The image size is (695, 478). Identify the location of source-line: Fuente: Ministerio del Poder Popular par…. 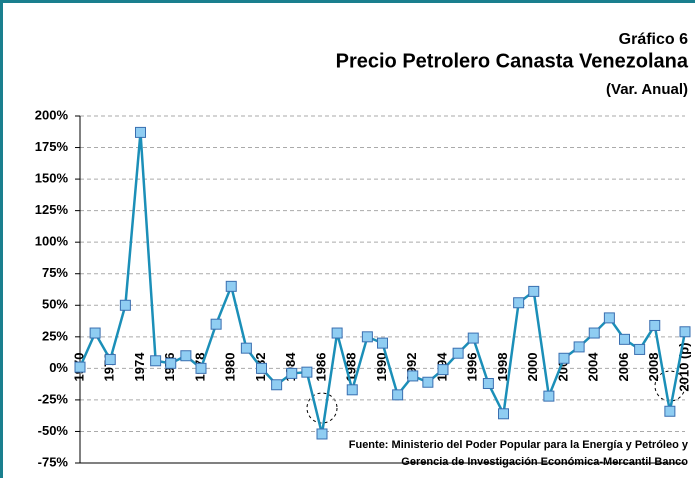
(519, 445).